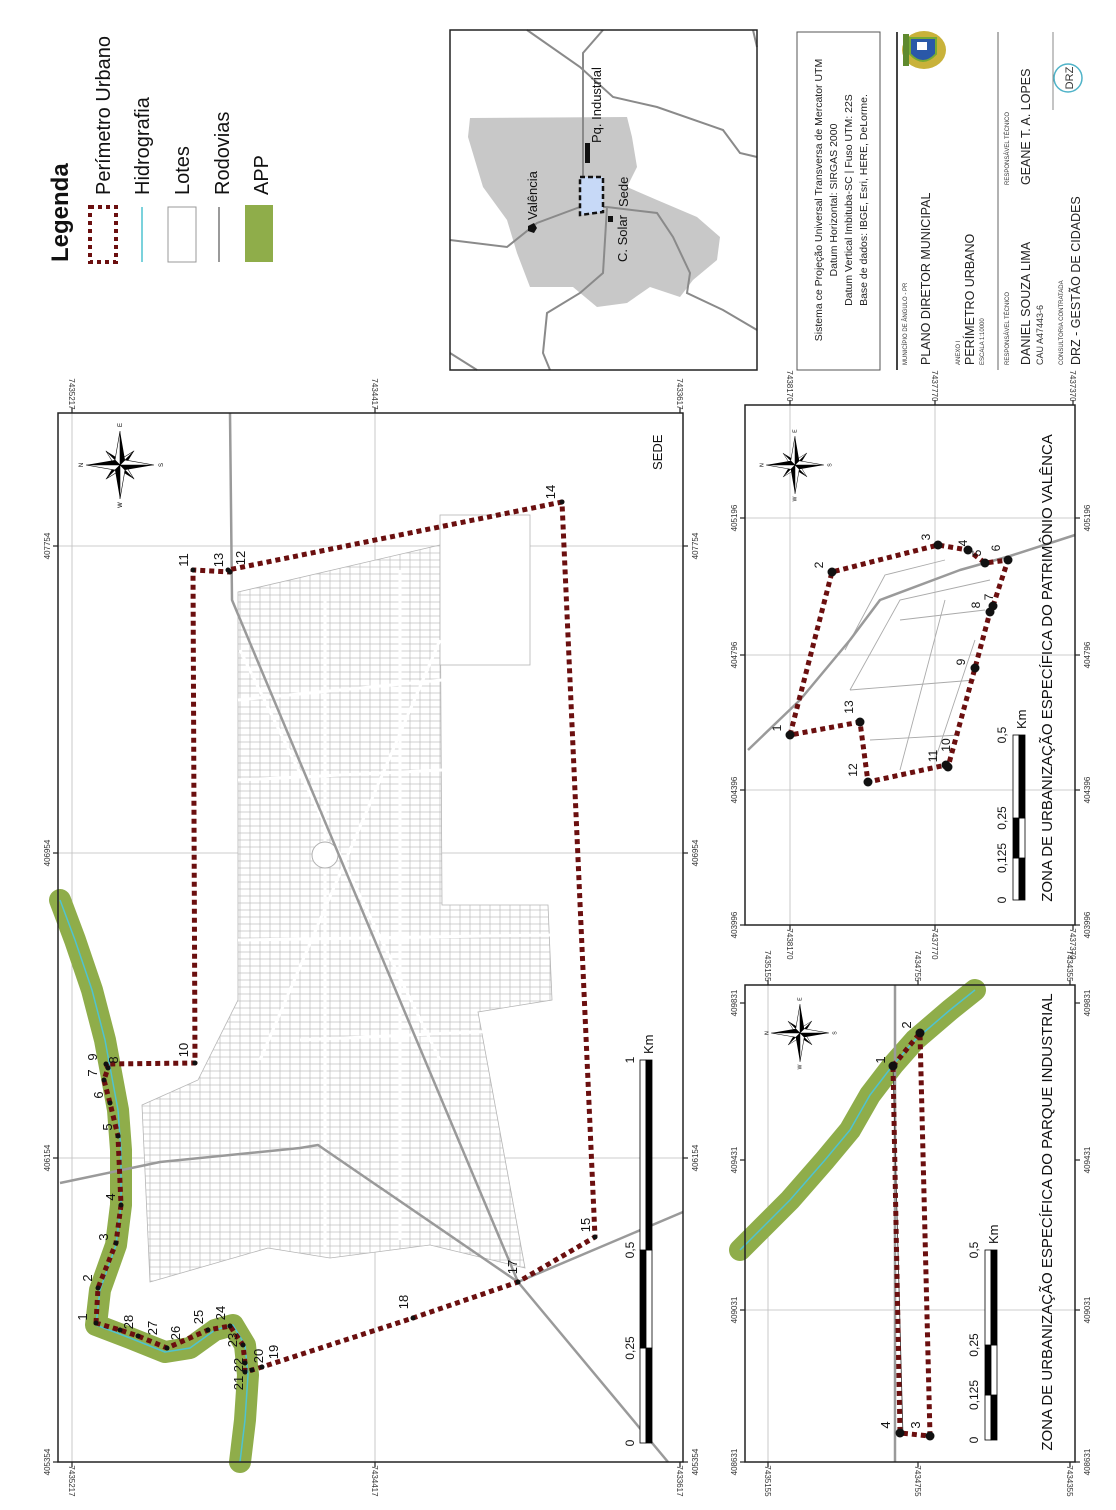 This screenshot has height=1510, width=1116. I want to click on scale-label: 0,25, so click(630, 1348).